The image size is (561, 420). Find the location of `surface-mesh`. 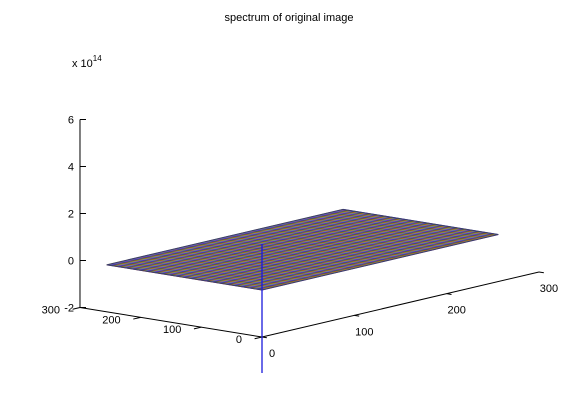

surface-mesh is located at coordinates (302, 249).